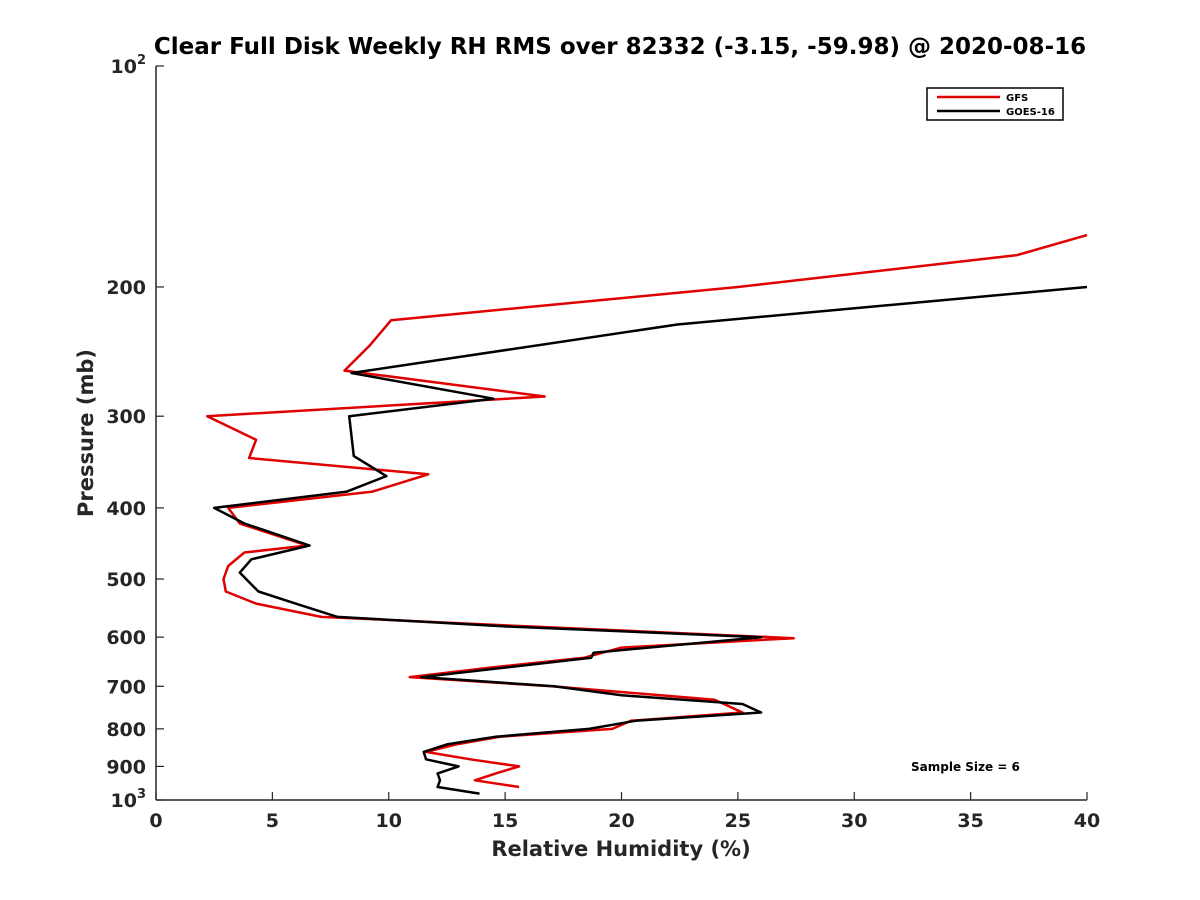  What do you see at coordinates (126, 767) in the screenshot?
I see `y-tick-label-8: 900` at bounding box center [126, 767].